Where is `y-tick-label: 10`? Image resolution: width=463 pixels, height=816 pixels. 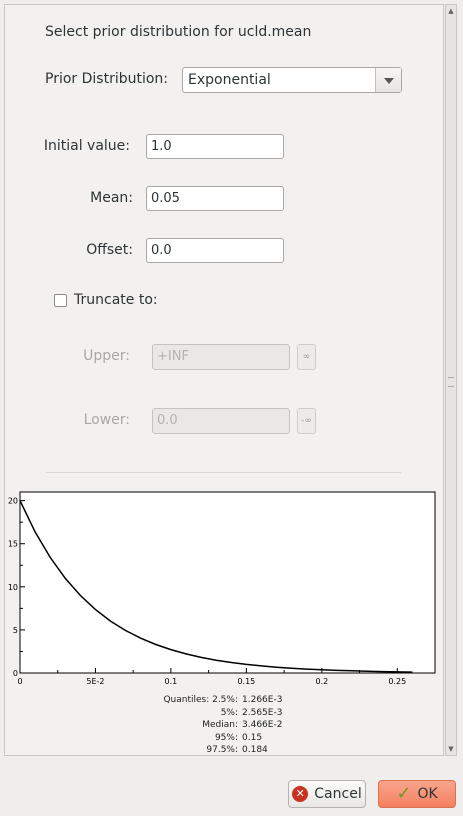 y-tick-label: 10 is located at coordinates (13, 587).